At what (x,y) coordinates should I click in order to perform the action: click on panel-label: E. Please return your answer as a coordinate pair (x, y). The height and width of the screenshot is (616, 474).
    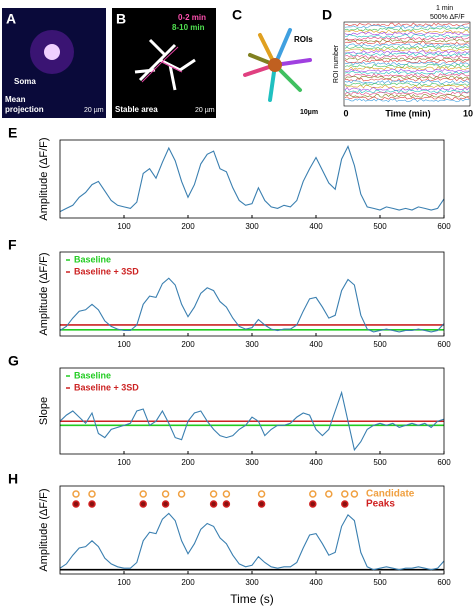
    Looking at the image, I should click on (12, 133).